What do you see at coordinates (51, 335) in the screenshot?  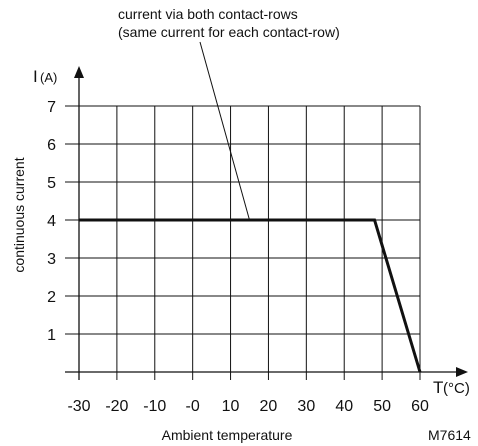 I see `y-tick-label: 1` at bounding box center [51, 335].